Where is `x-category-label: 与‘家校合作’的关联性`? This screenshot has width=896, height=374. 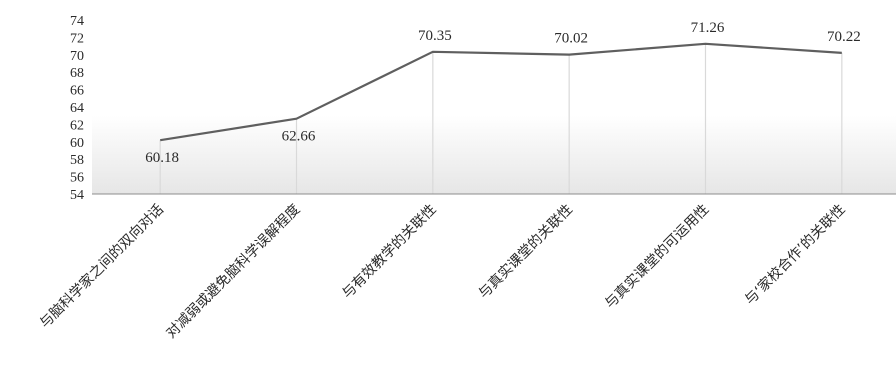 x-category-label: 与‘家校合作’的关联性 is located at coordinates (794, 254).